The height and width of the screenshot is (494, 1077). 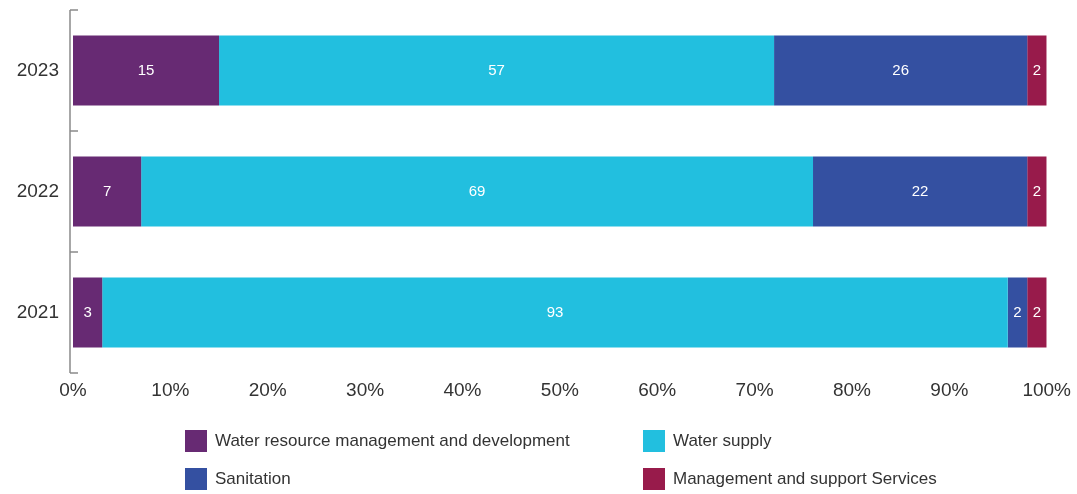 I want to click on data-label: 69, so click(x=477, y=190).